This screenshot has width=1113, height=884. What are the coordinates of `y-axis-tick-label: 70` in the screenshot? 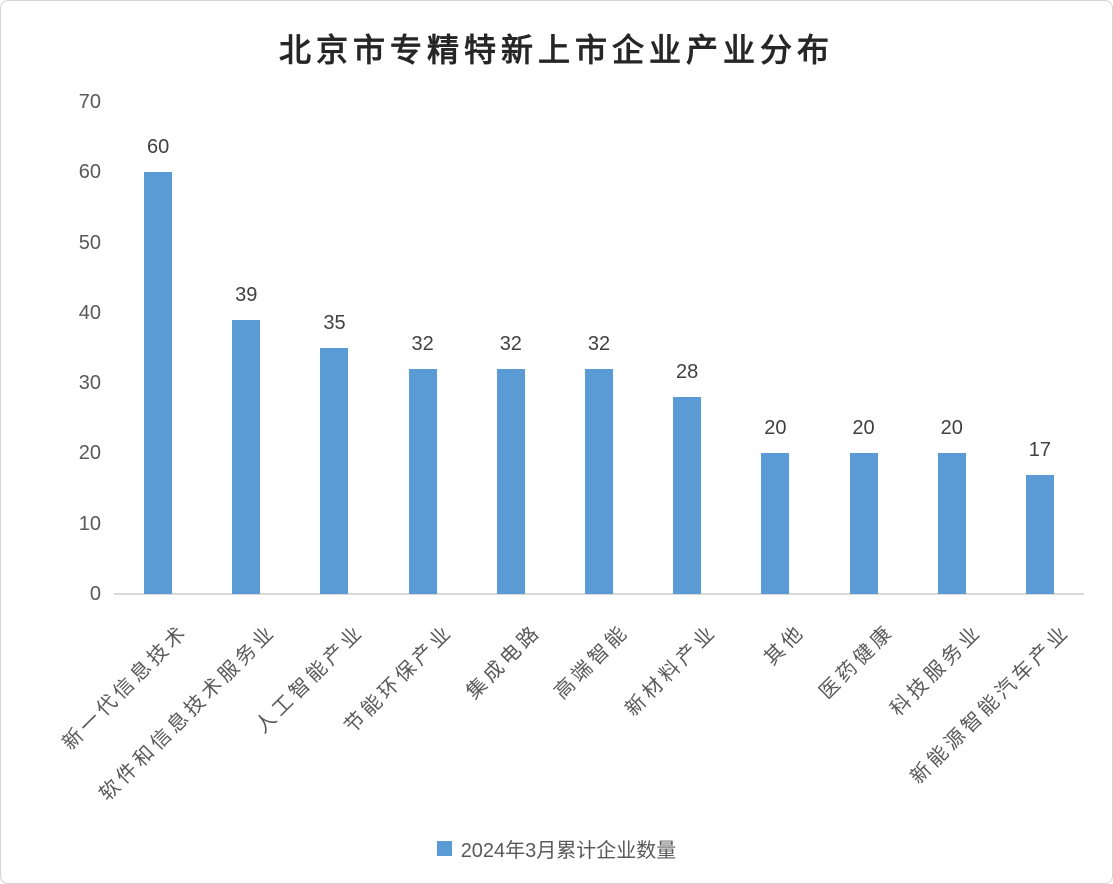 It's located at (89, 102).